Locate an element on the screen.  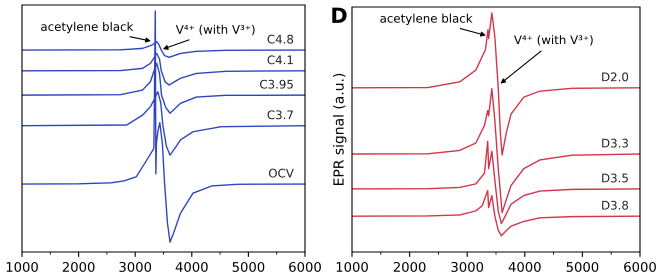
series-label: OCV is located at coordinates (281, 173).